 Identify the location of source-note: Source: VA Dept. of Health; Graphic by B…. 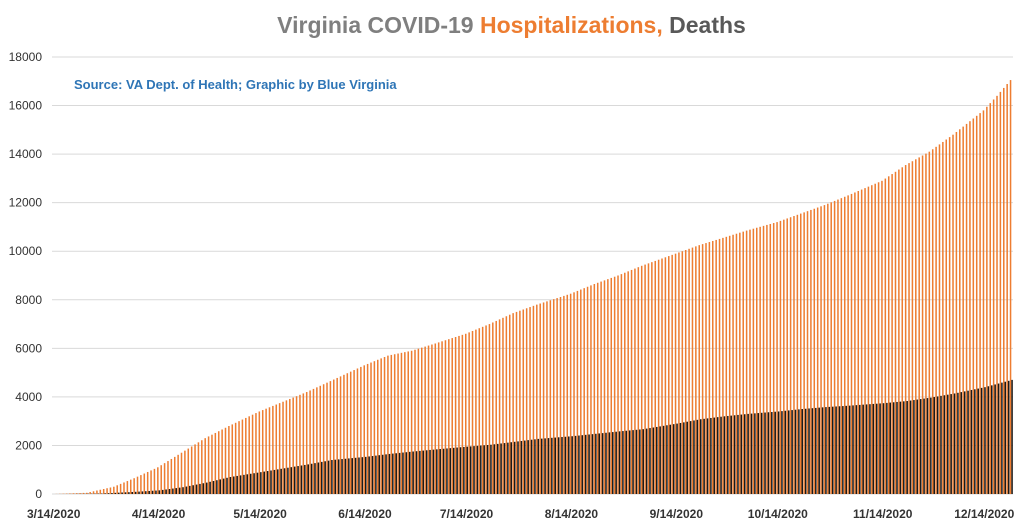
(235, 84).